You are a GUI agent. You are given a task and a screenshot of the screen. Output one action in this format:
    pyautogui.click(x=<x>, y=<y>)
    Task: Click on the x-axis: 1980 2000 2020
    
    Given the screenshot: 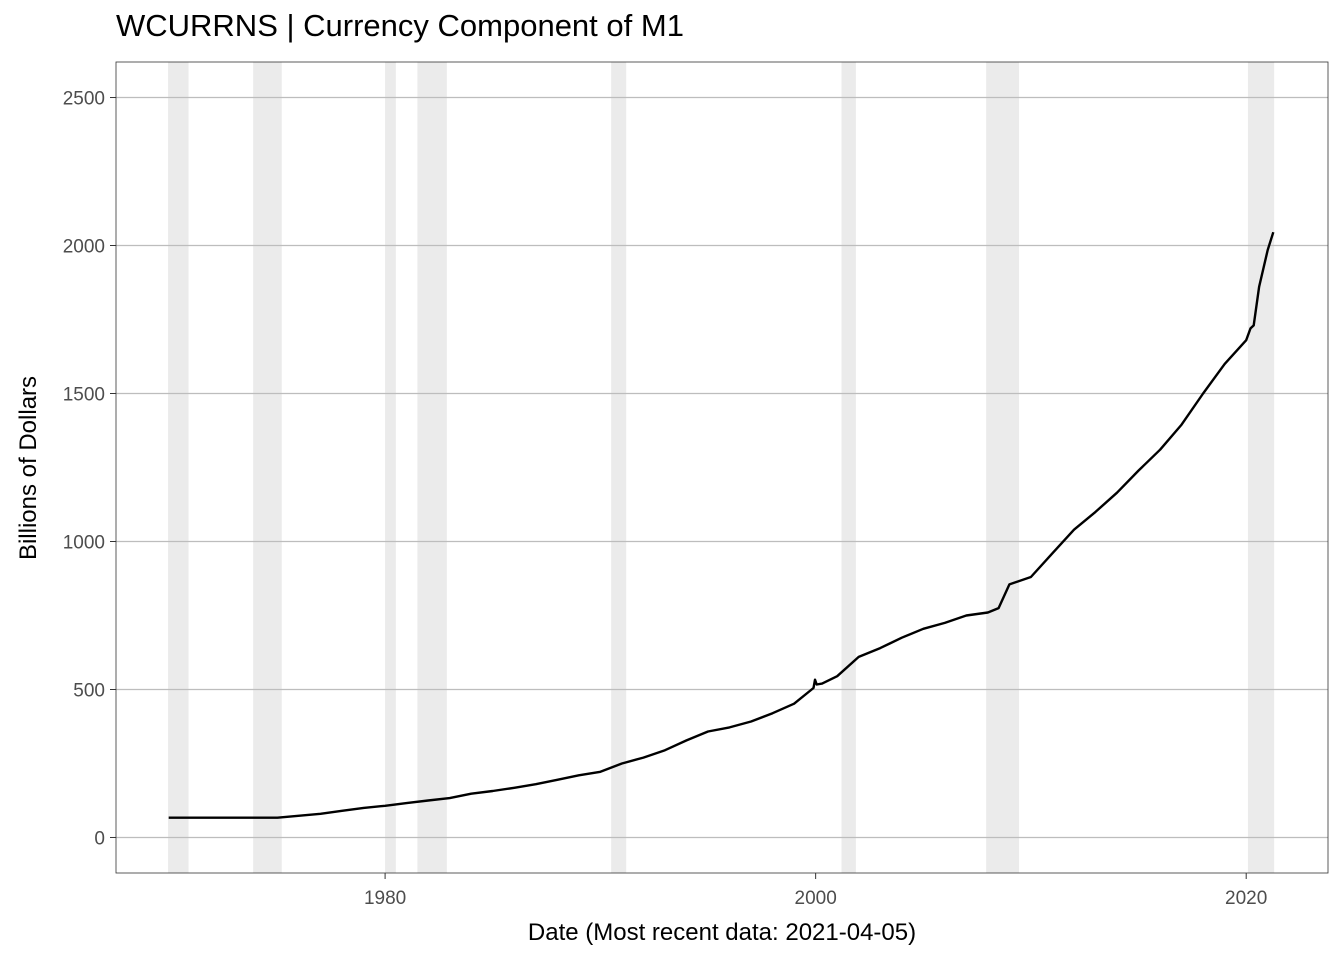 What is the action you would take?
    pyautogui.click(x=815, y=891)
    